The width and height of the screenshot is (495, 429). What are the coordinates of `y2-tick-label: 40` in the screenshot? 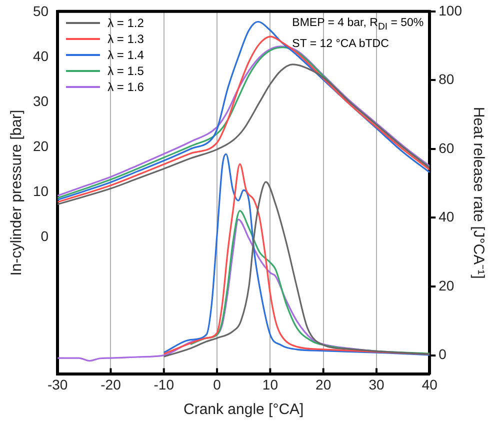 It's located at (446, 216).